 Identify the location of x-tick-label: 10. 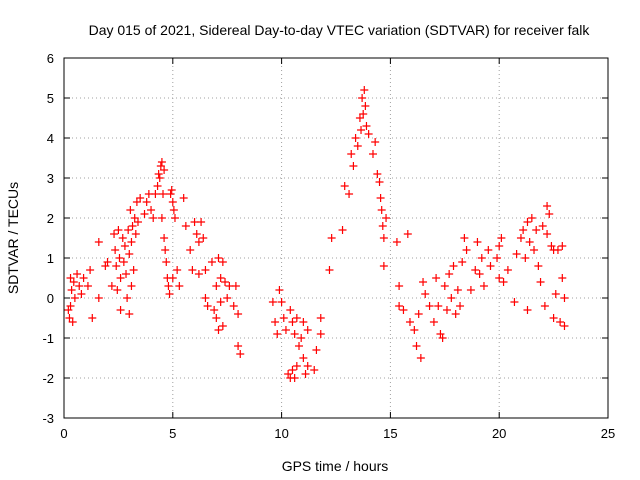
(281, 433).